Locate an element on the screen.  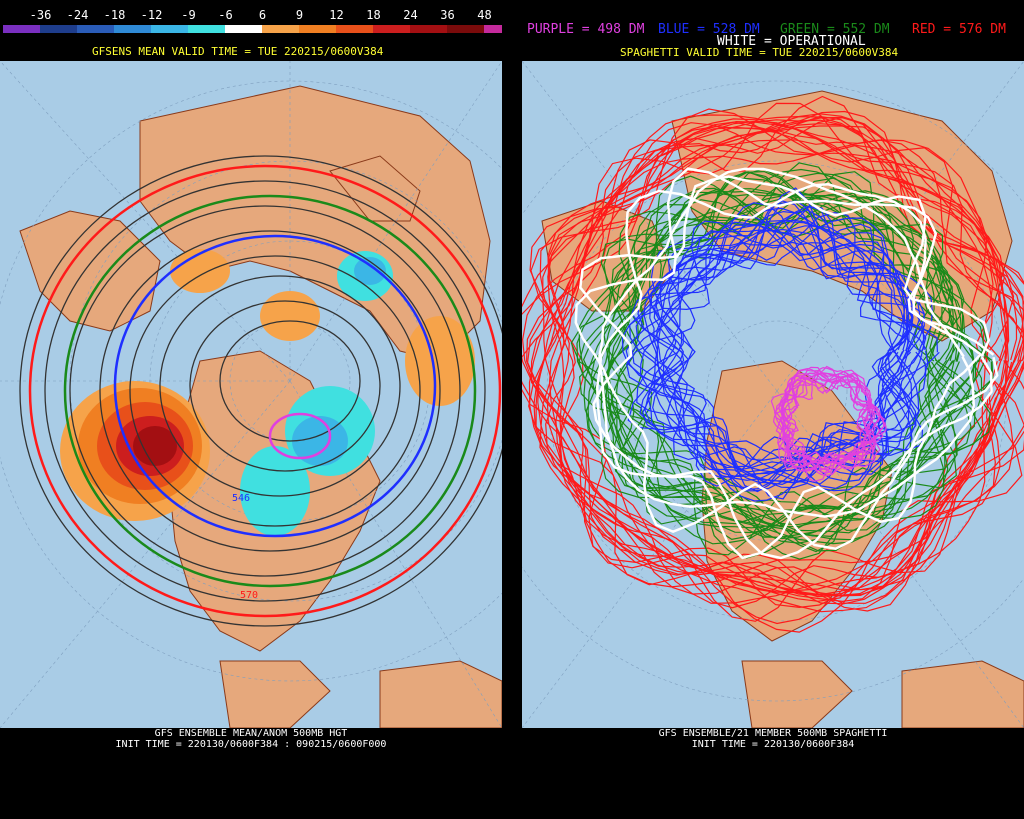
purple-498-contour is located at coordinates (300, 436).